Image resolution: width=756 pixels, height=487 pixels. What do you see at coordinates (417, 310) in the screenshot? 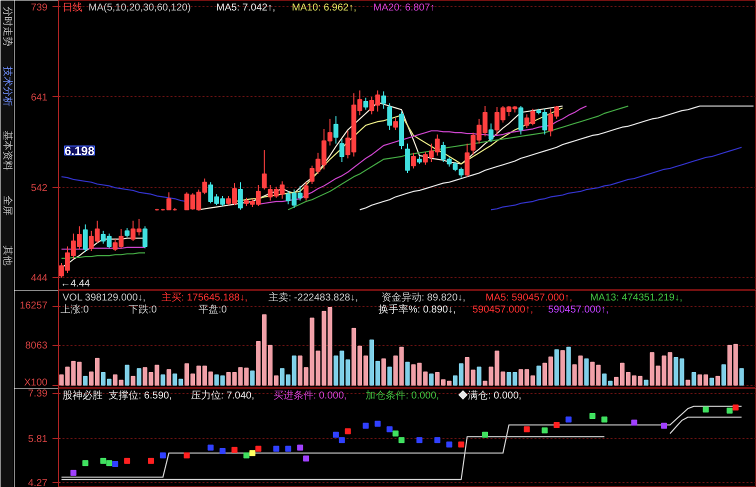
I see `annotation: 换手率%: 0.890↓,` at bounding box center [417, 310].